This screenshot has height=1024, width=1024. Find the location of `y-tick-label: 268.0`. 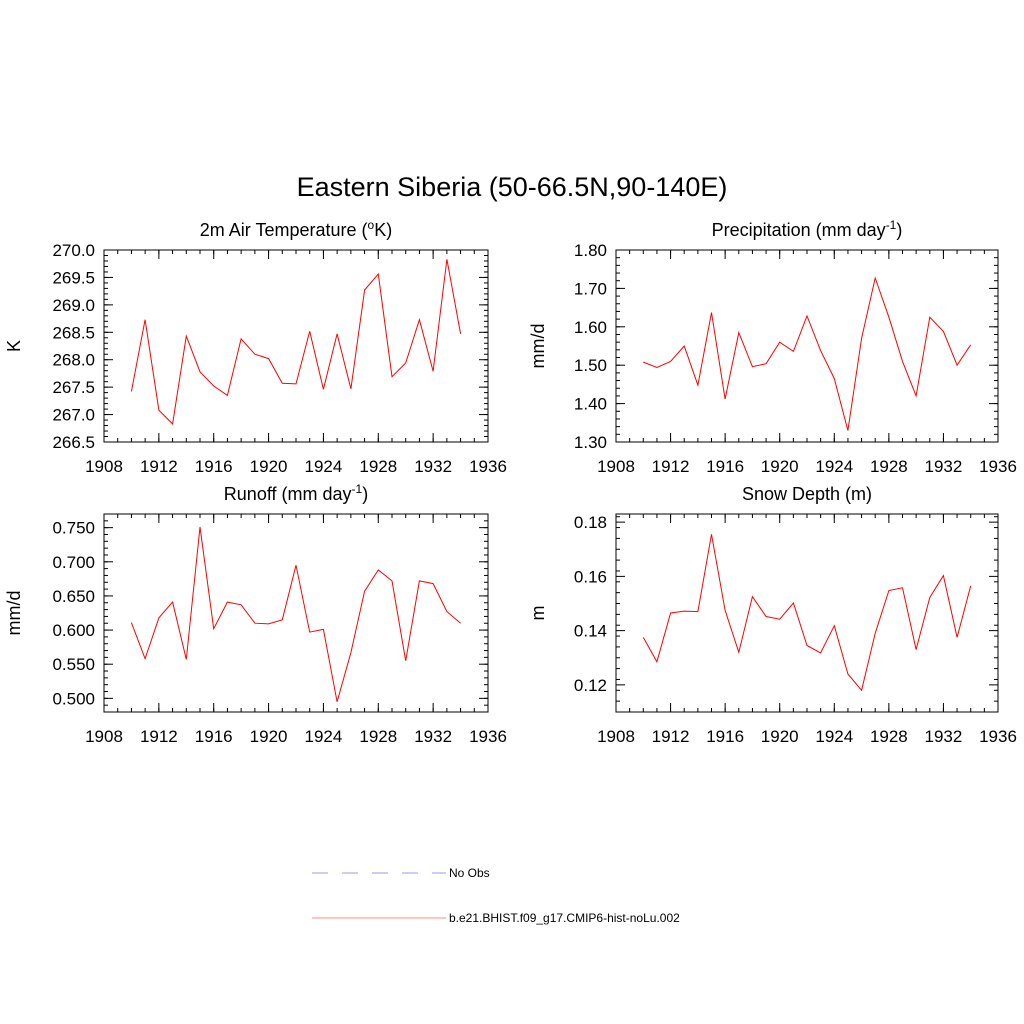

y-tick-label: 268.0 is located at coordinates (73, 360).